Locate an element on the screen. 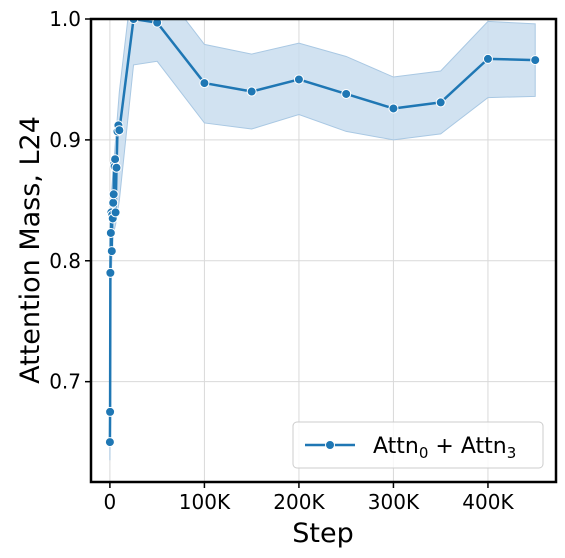 The width and height of the screenshot is (565, 558). legend-marker-swatch is located at coordinates (330, 445).